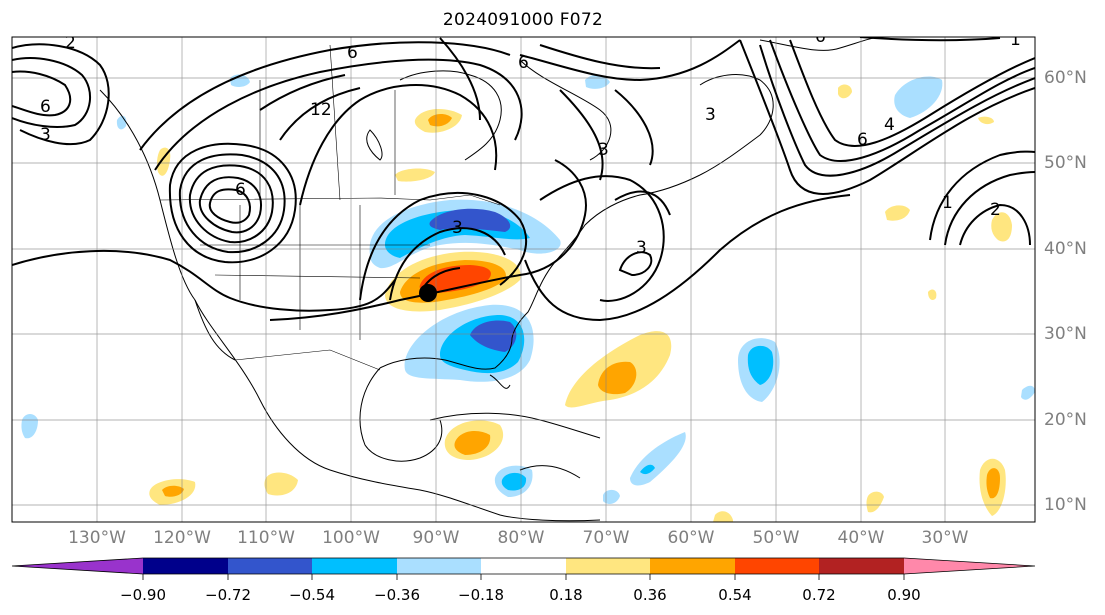 Image resolution: width=1105 pixels, height=615 pixels. Describe the element at coordinates (266, 538) in the screenshot. I see `lon-label: 110°W` at that location.